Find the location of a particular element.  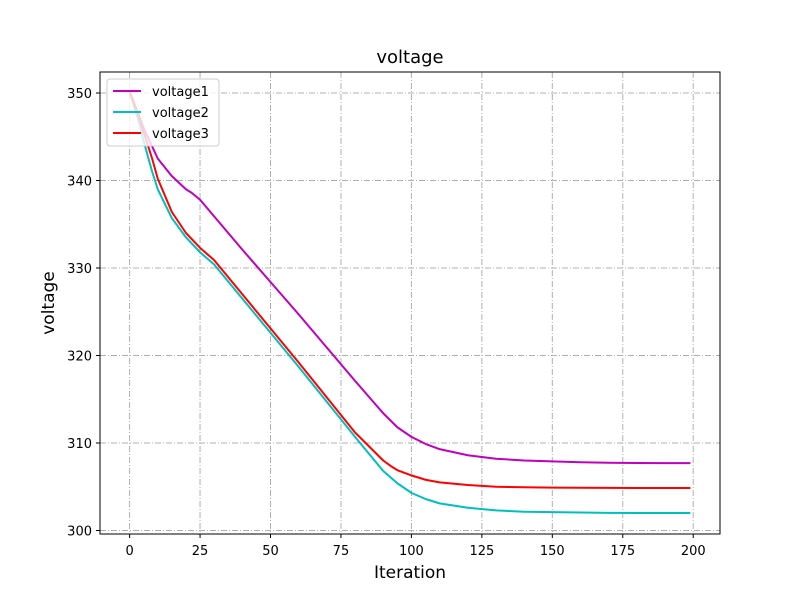

legend-label-voltage2: voltage2 is located at coordinates (180, 113).